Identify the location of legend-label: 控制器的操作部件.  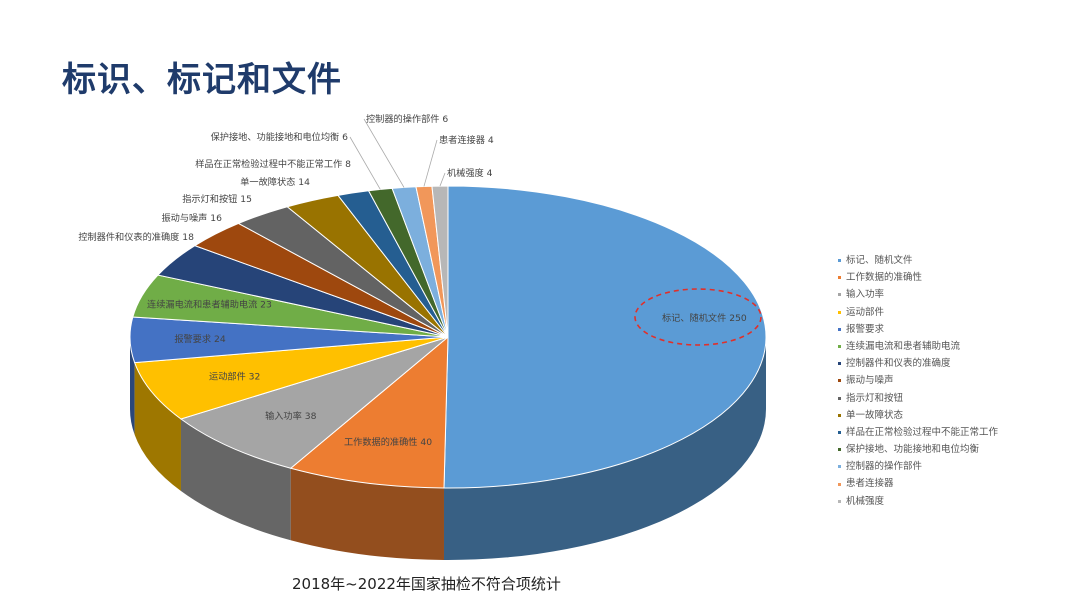
(884, 467).